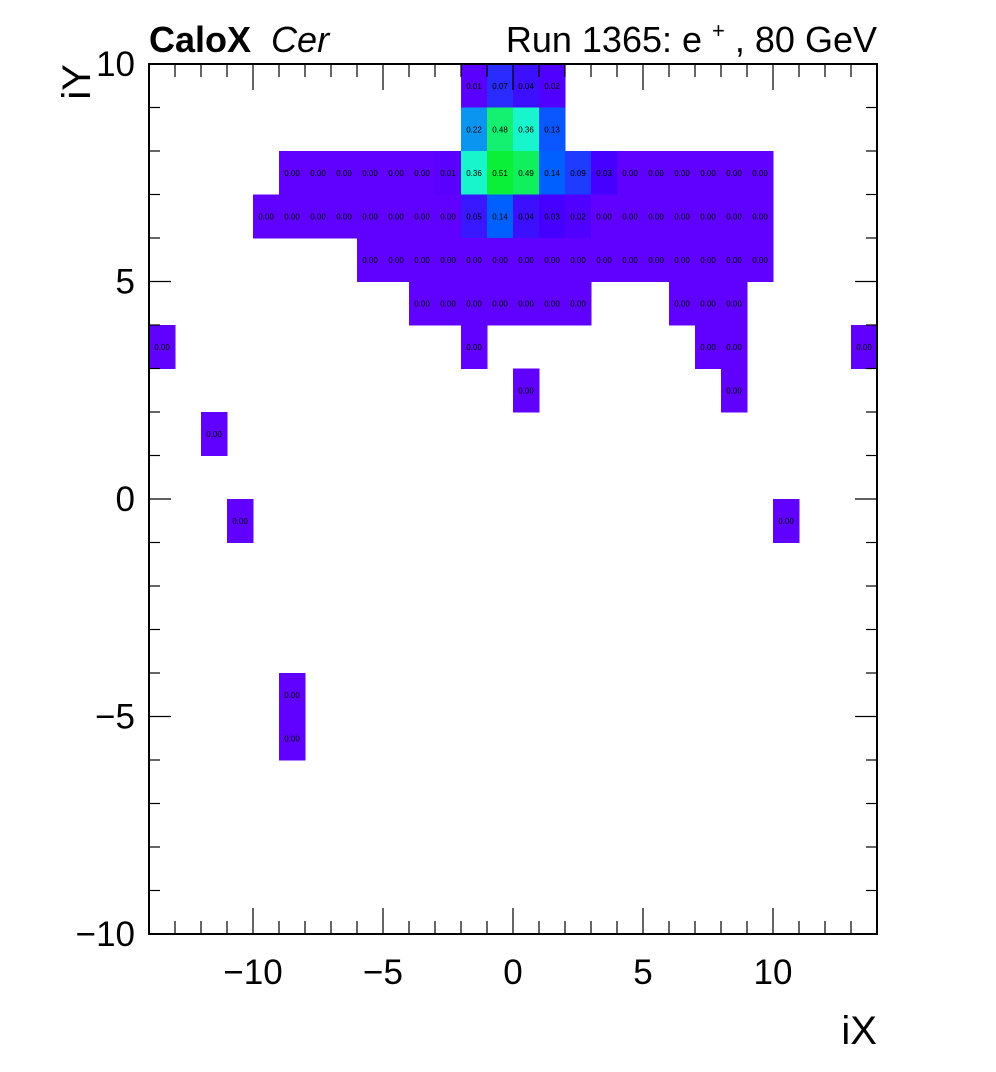  I want to click on heatmap-cell-label: 0.13, so click(552, 129).